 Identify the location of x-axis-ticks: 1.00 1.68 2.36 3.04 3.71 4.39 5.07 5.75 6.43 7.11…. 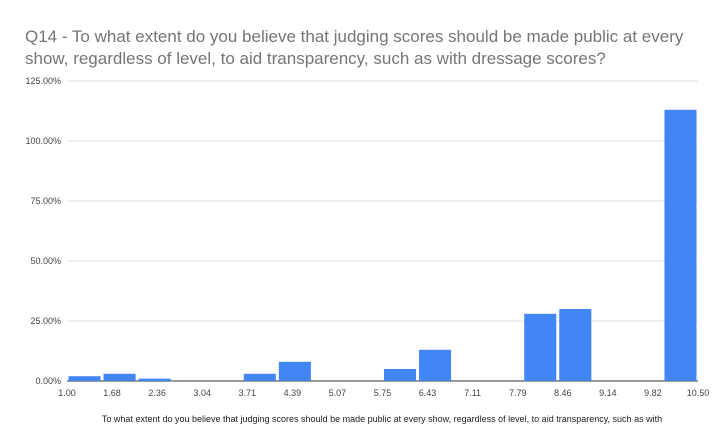
(383, 393).